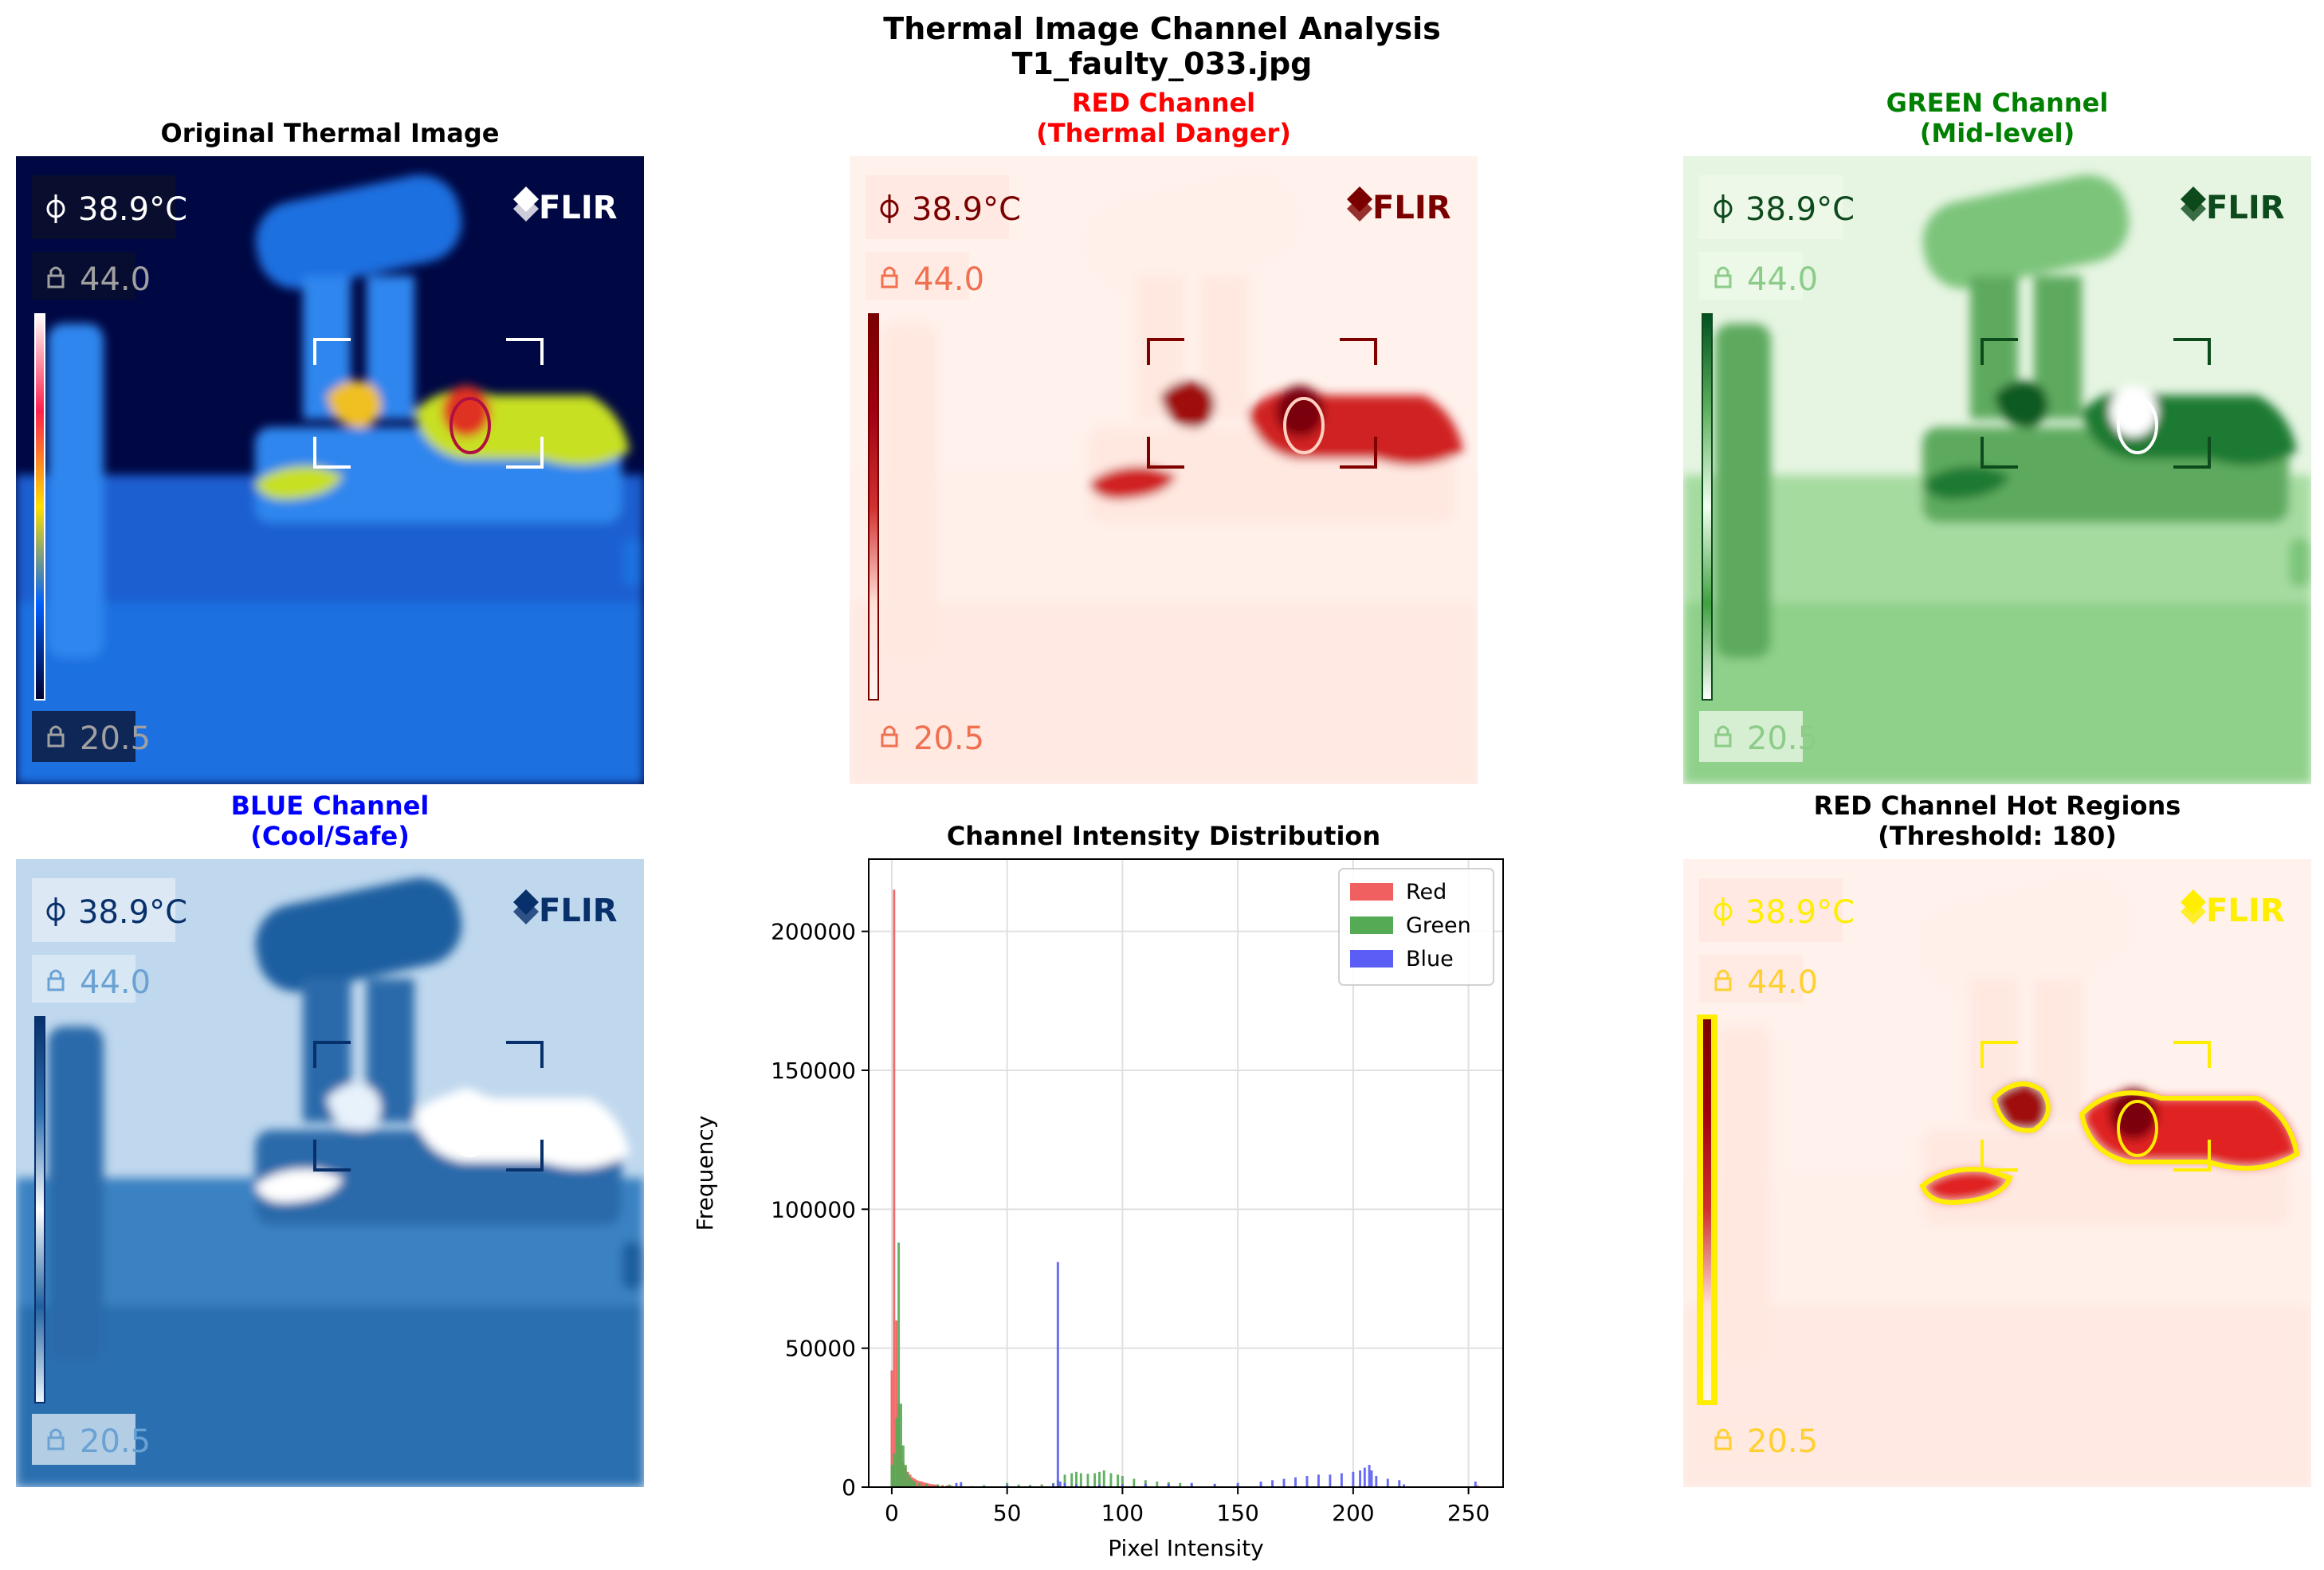 This screenshot has width=2324, height=1570. I want to click on thermal-image-hot-regions: 38.9°C 44.0 20.5 FLIR, so click(1997, 1173).